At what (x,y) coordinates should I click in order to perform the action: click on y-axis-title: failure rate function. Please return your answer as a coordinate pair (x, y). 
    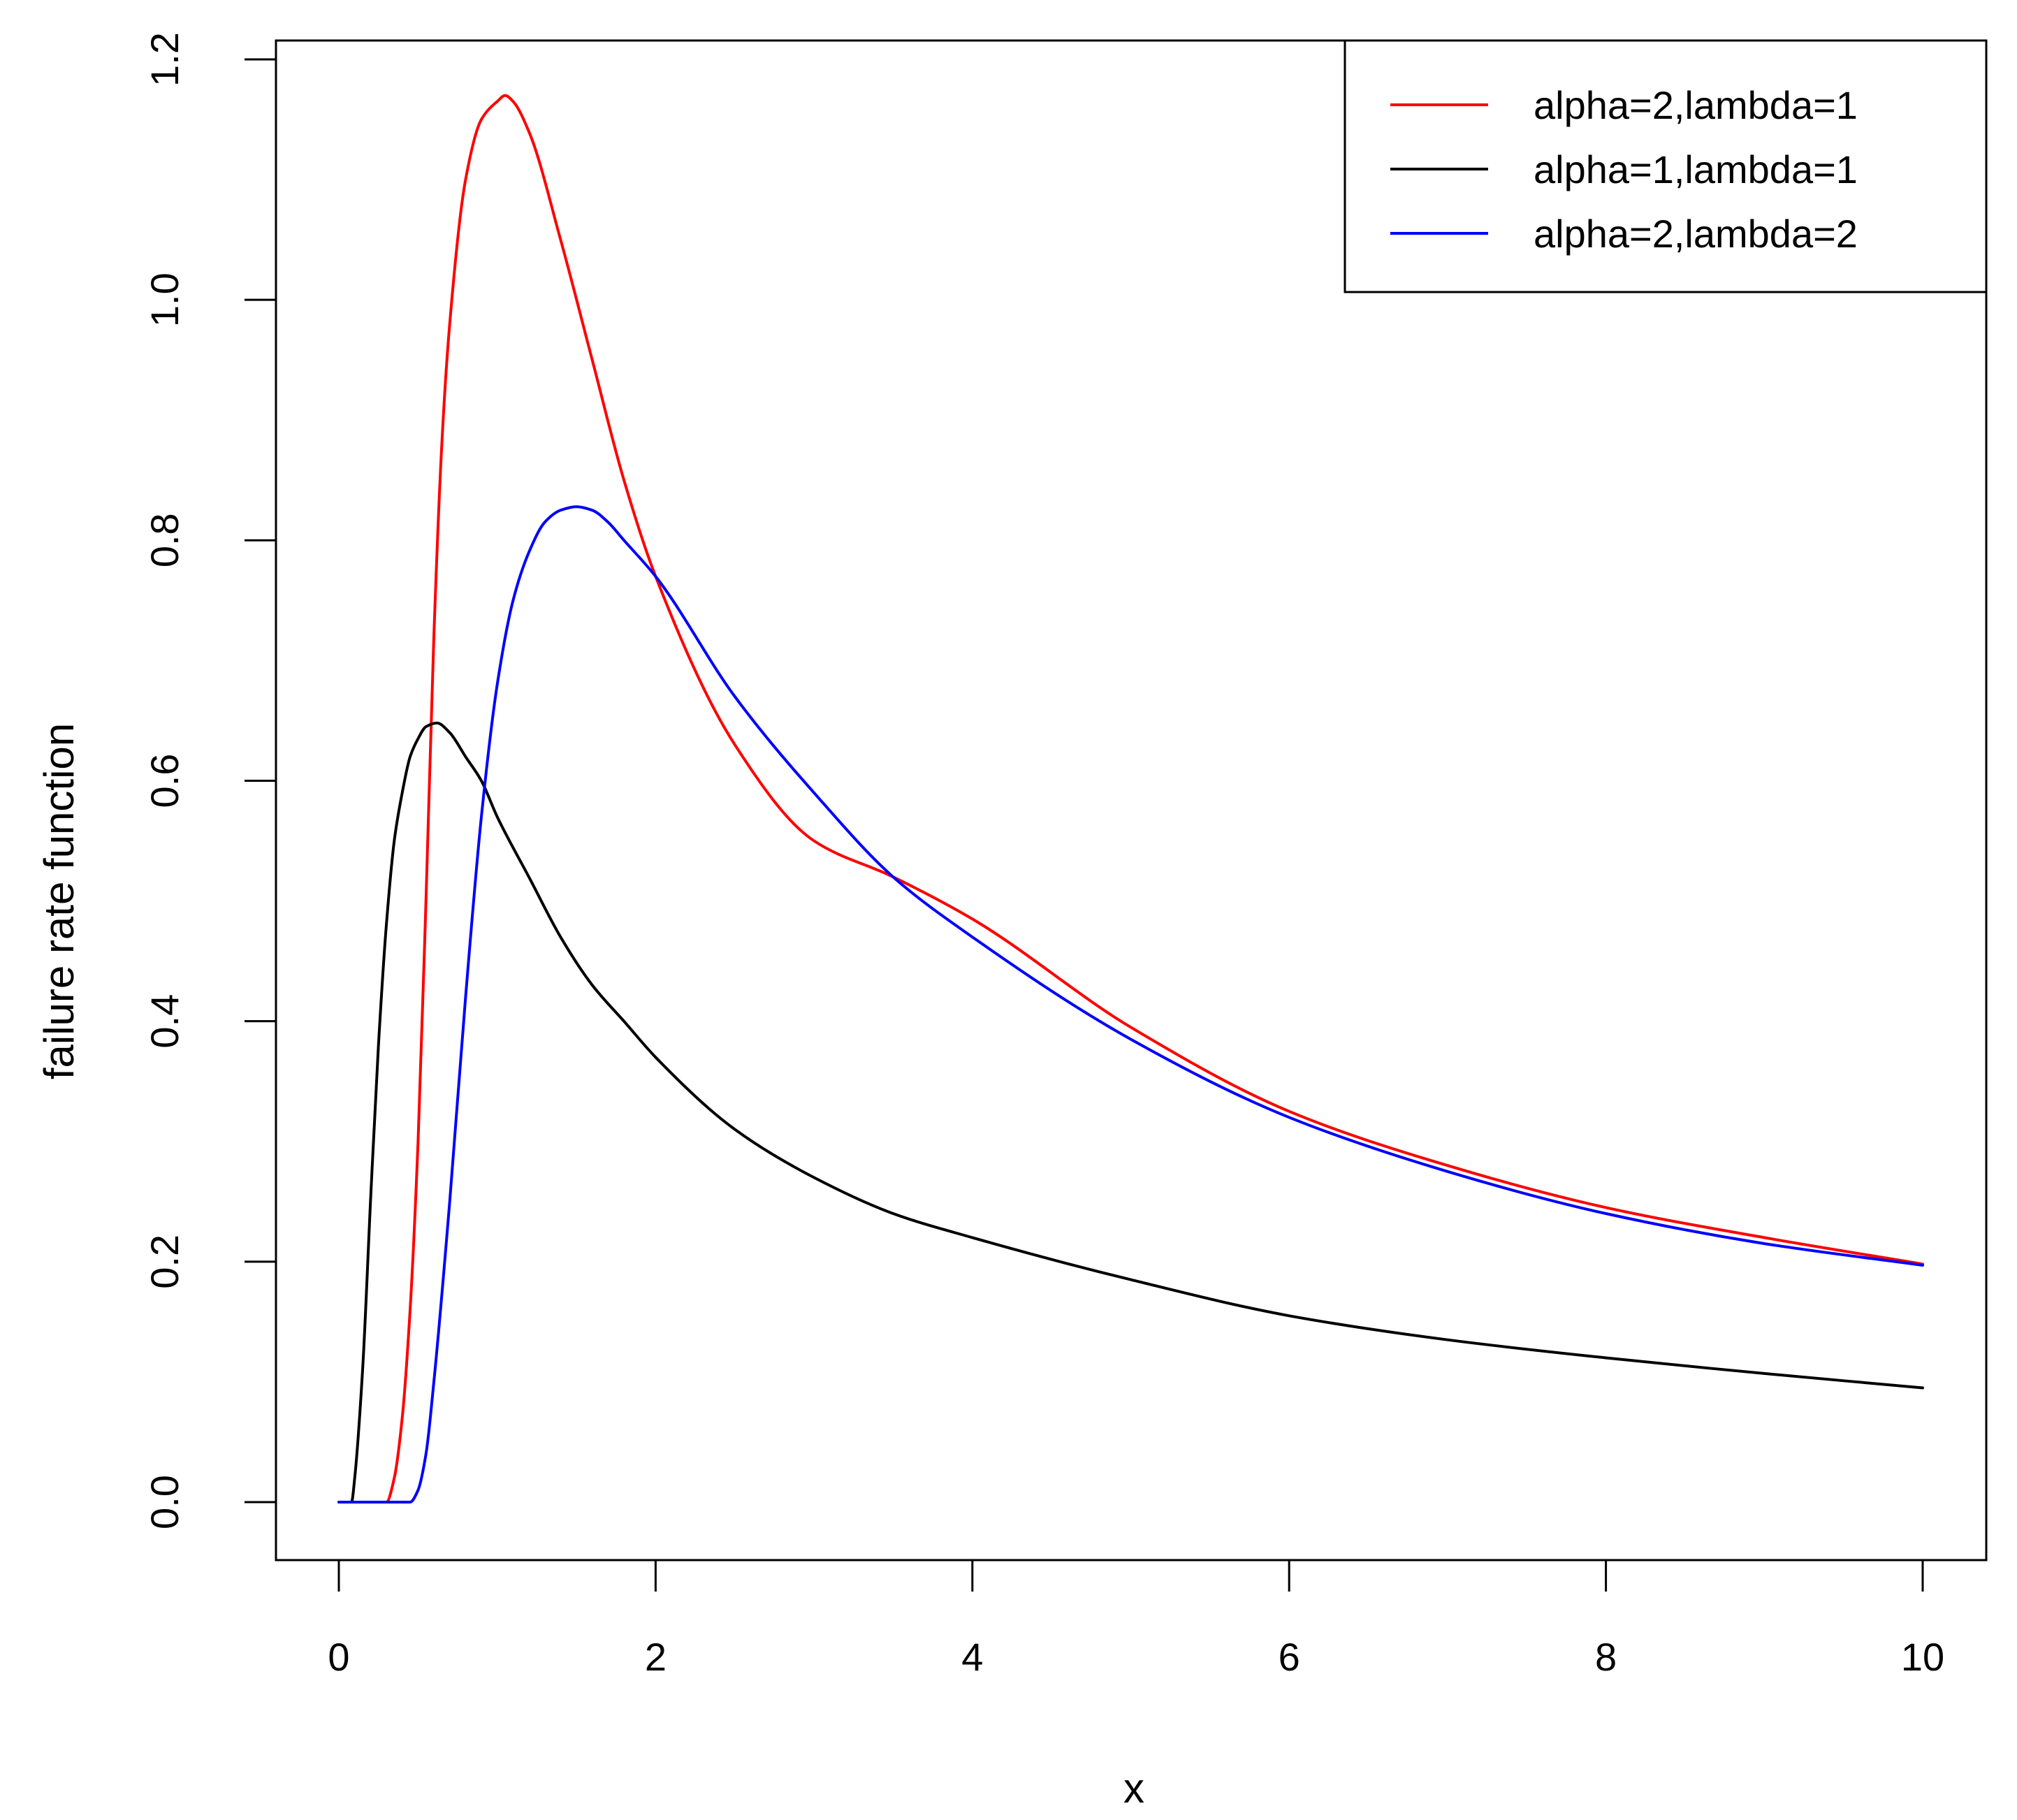
    Looking at the image, I should click on (59, 901).